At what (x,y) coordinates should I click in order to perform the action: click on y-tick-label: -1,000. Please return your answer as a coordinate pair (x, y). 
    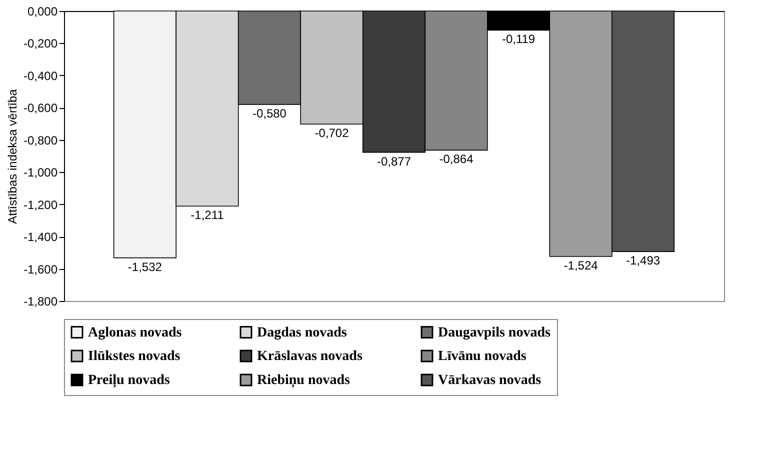
    Looking at the image, I should click on (40, 173).